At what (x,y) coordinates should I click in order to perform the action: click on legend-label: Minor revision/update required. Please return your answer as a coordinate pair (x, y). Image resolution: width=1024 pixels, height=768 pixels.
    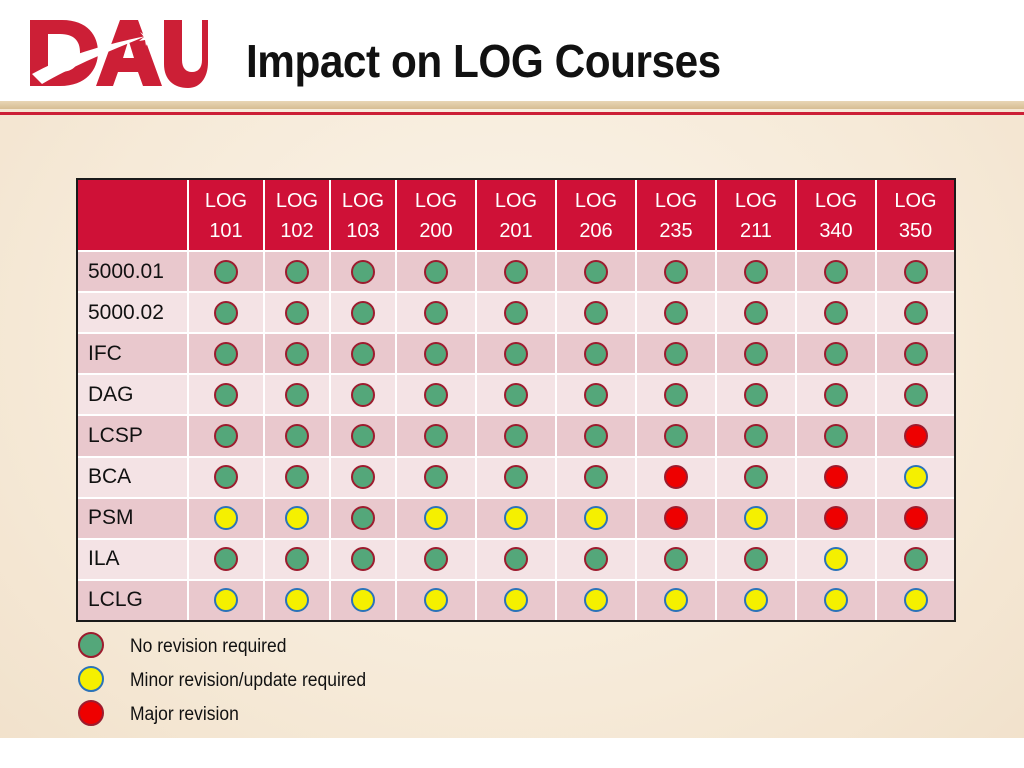
    Looking at the image, I should click on (248, 680).